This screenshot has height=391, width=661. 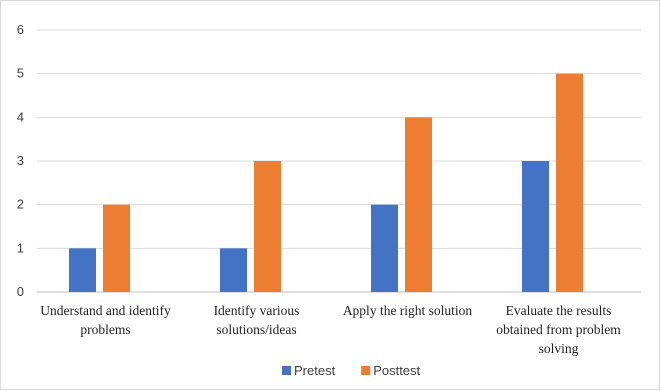 What do you see at coordinates (20, 116) in the screenshot?
I see `y-tick-label: 4` at bounding box center [20, 116].